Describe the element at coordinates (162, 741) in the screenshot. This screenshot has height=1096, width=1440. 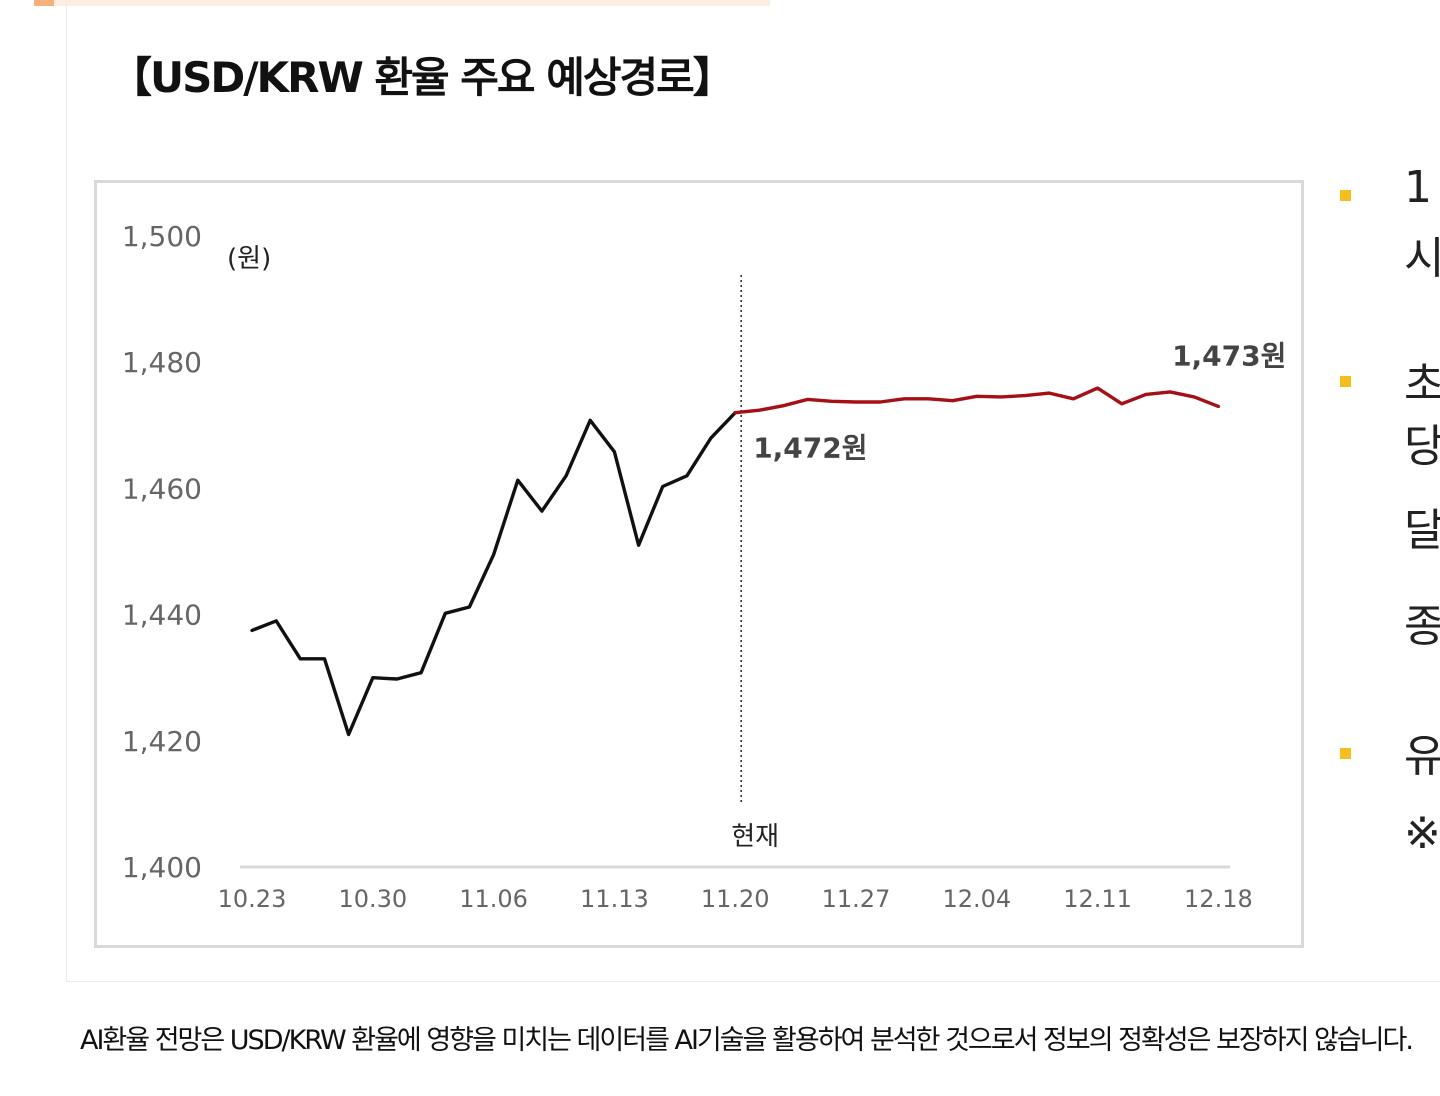
I see `y-tick-label: 1,420` at that location.